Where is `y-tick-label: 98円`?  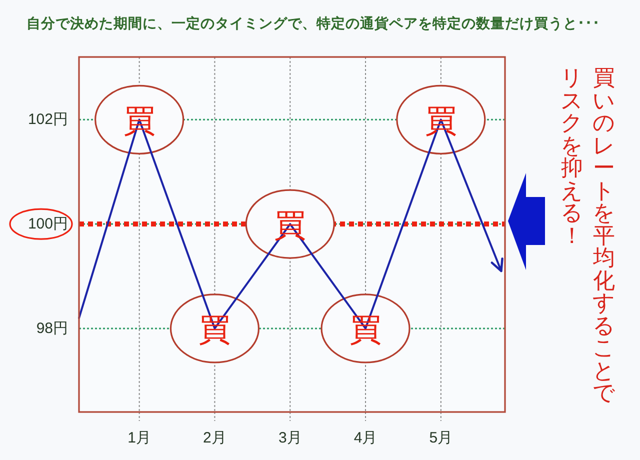 y-tick-label: 98円 is located at coordinates (52, 328).